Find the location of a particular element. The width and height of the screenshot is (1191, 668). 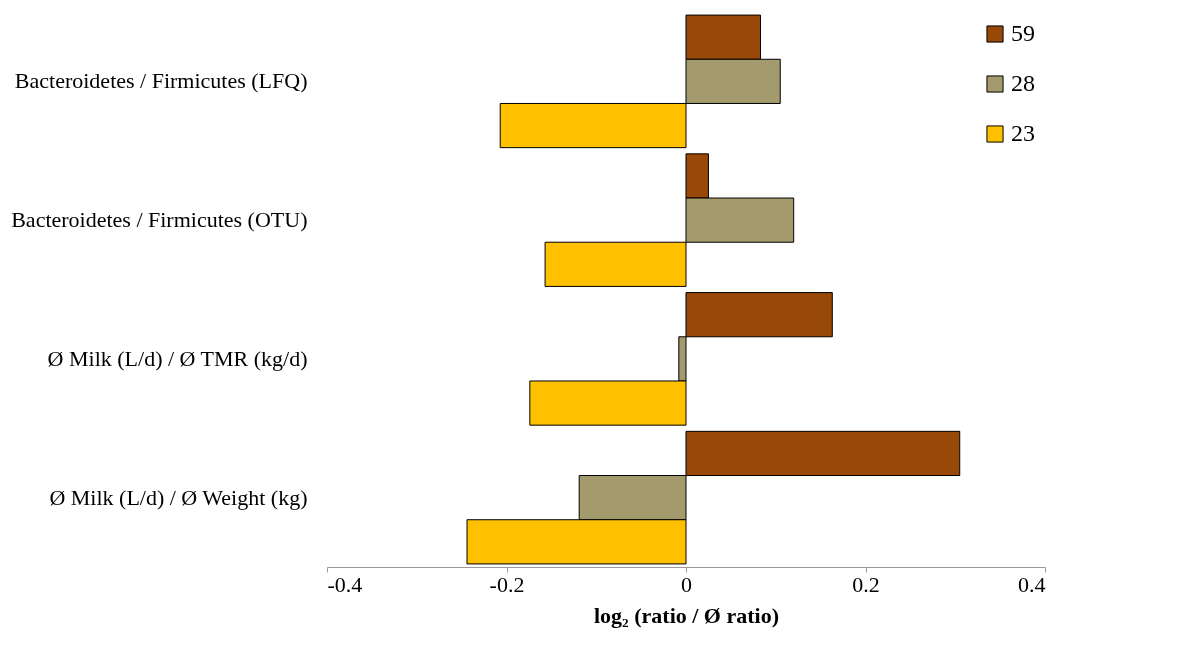

y-tick-label: Ø Milk (L/d) / Ø TMR (kg/d) is located at coordinates (177, 358).